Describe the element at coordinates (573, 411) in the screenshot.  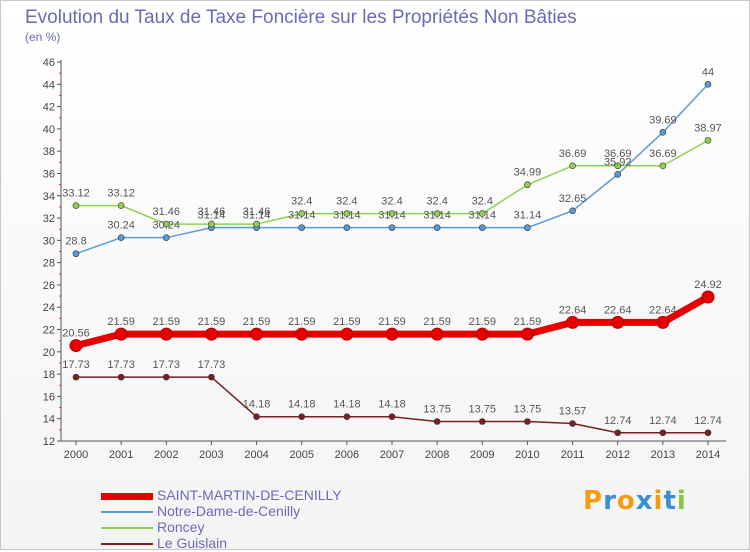
I see `data-label: 13.57` at that location.